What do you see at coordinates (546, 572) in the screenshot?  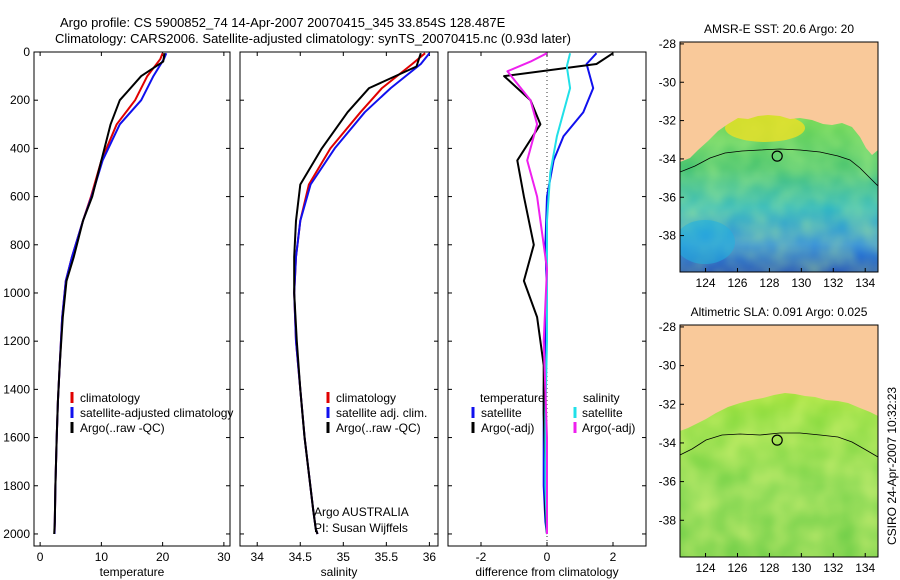 I see `x-axis-label: difference from climatology` at bounding box center [546, 572].